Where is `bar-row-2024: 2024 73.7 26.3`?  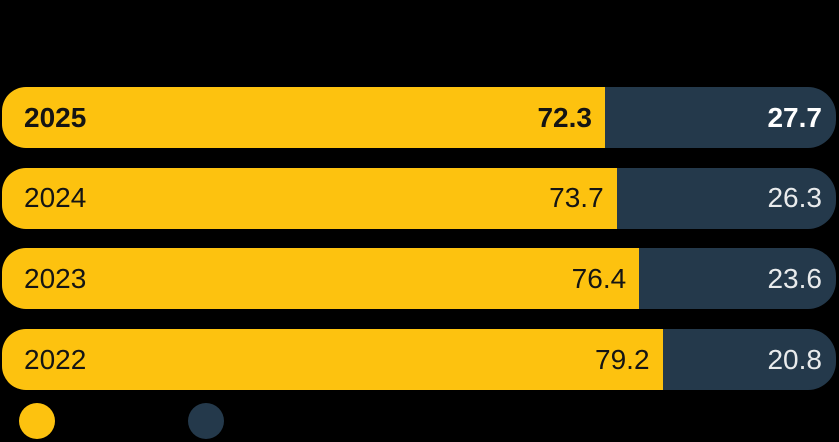
bar-row-2024: 2024 73.7 26.3 is located at coordinates (419, 198).